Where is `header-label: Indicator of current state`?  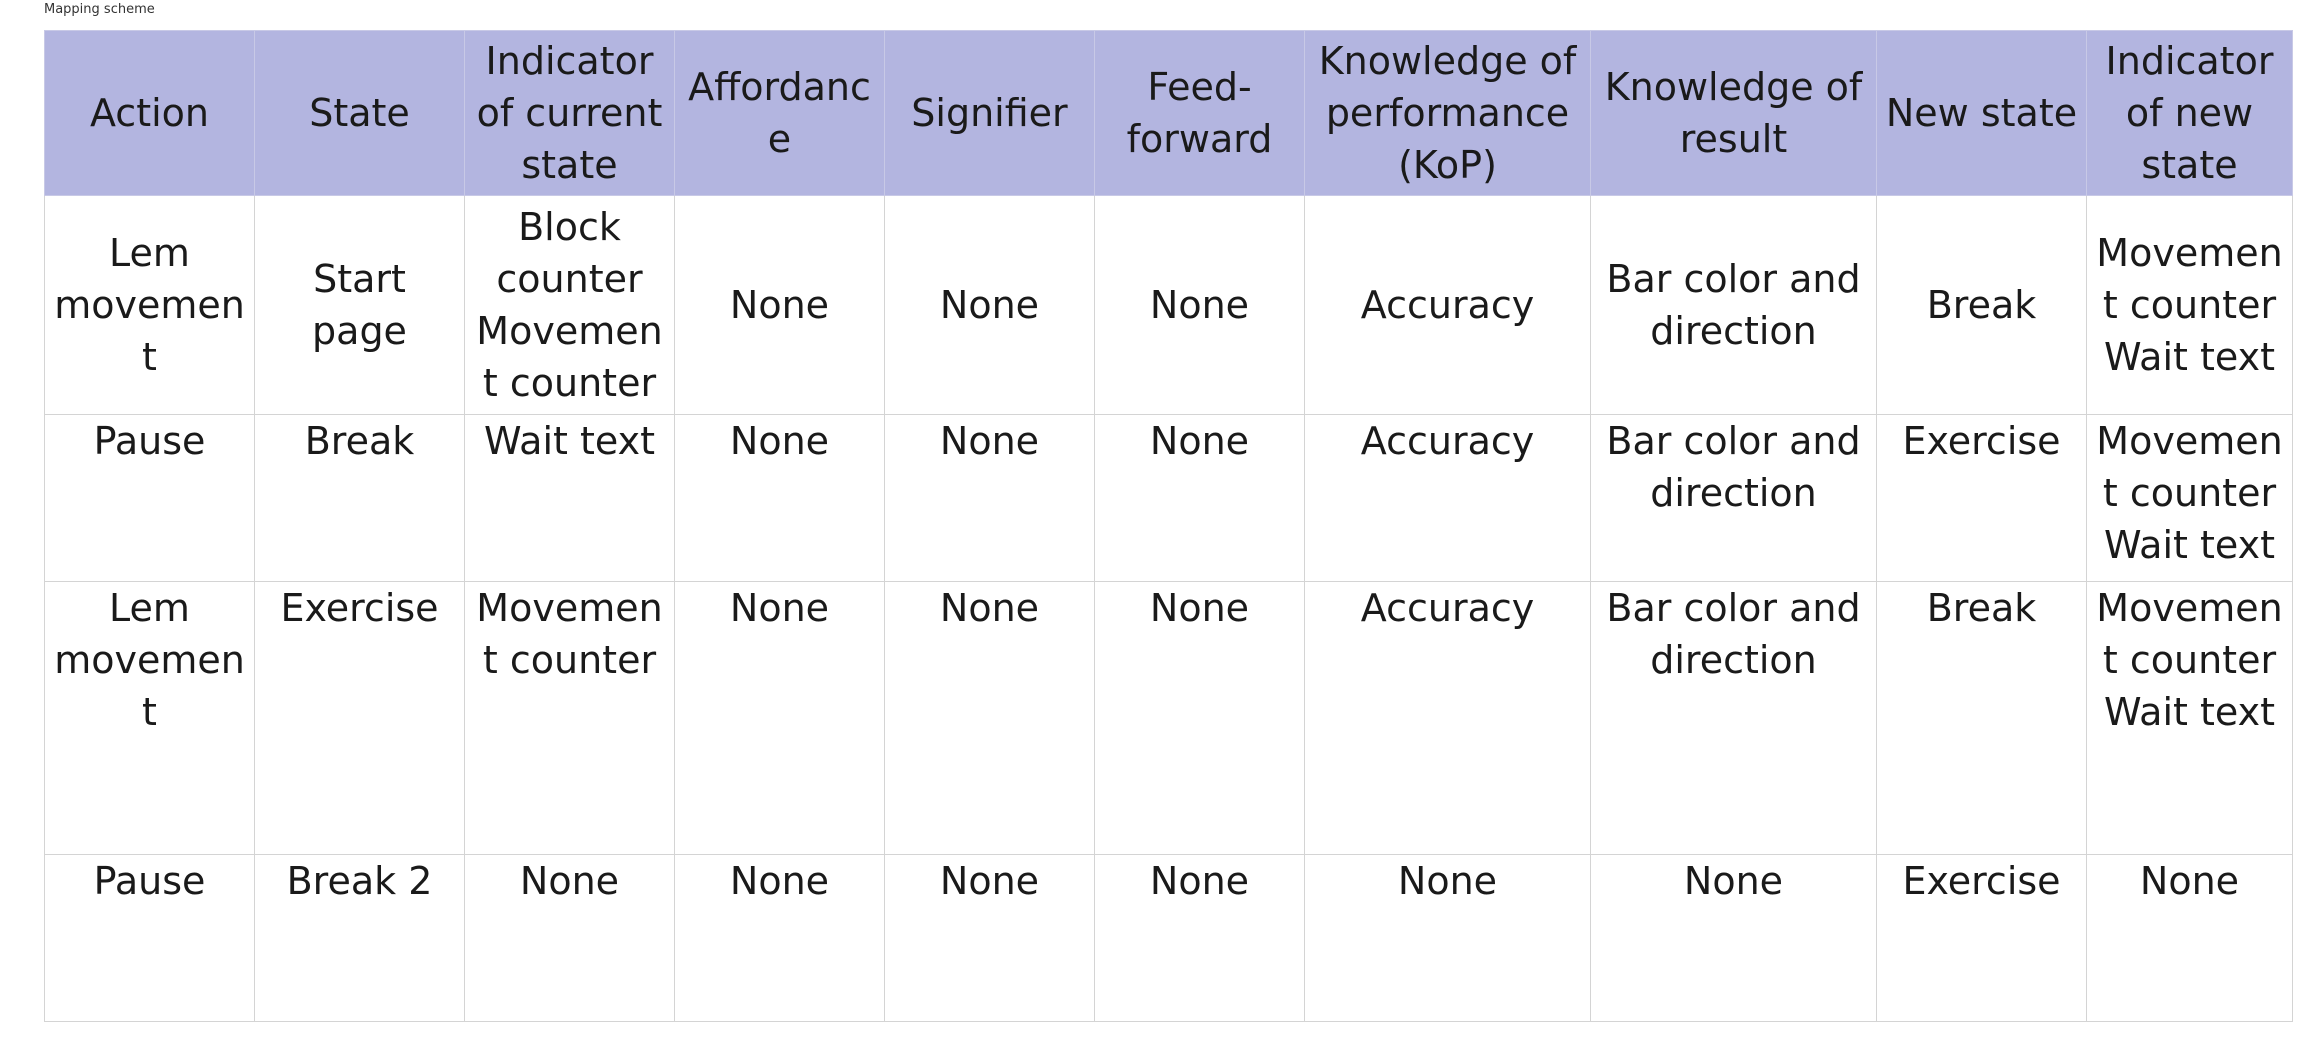
header-label: Indicator of current state is located at coordinates (569, 113).